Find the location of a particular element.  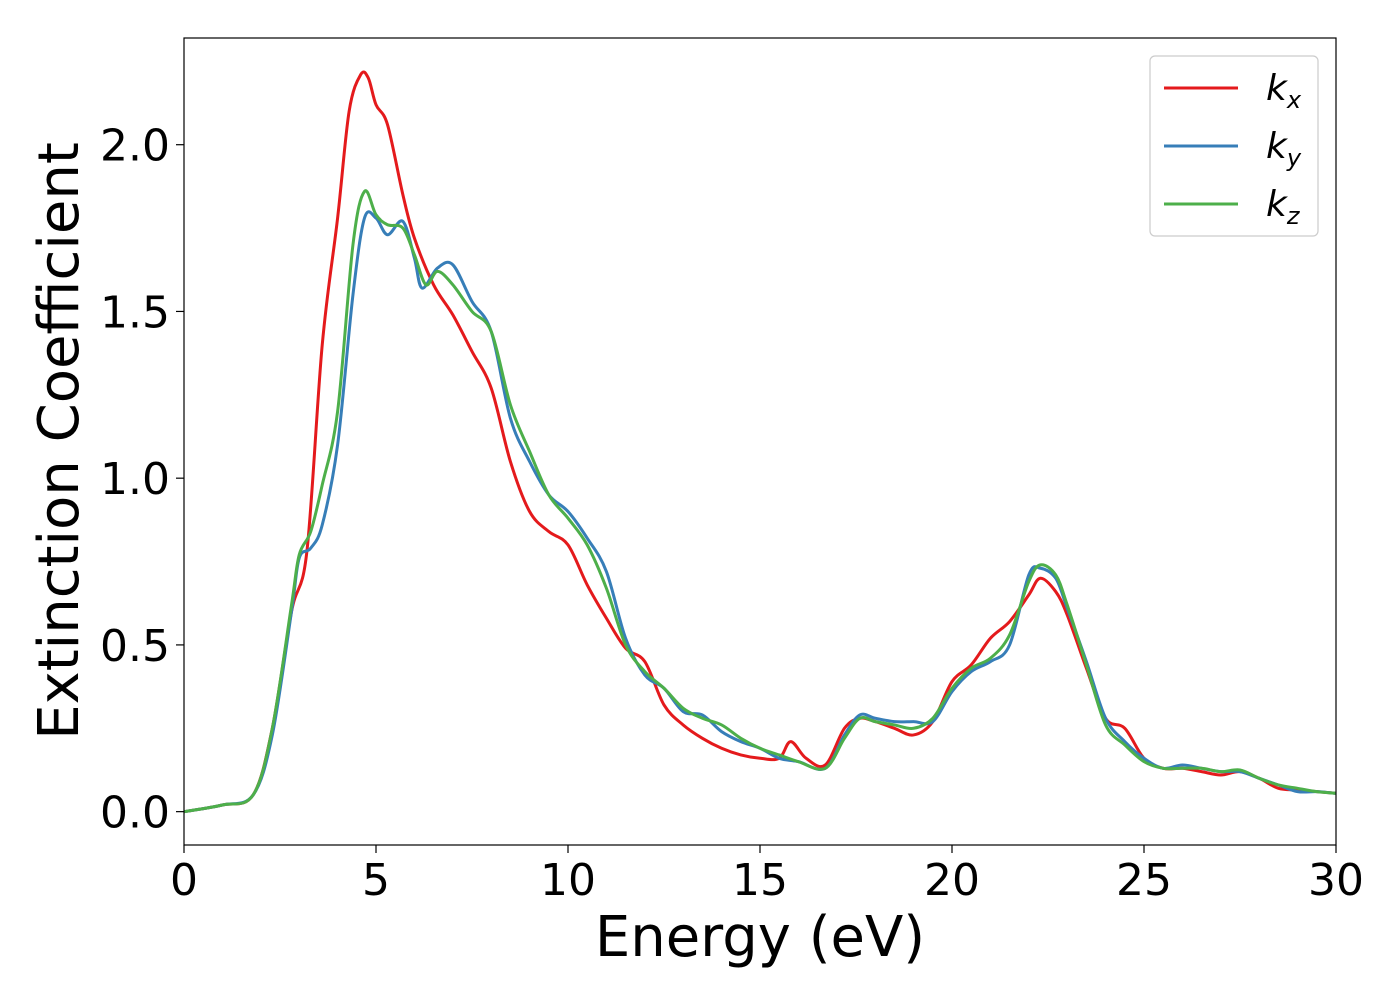

y-tick-label: 0.5 is located at coordinates (135, 646).